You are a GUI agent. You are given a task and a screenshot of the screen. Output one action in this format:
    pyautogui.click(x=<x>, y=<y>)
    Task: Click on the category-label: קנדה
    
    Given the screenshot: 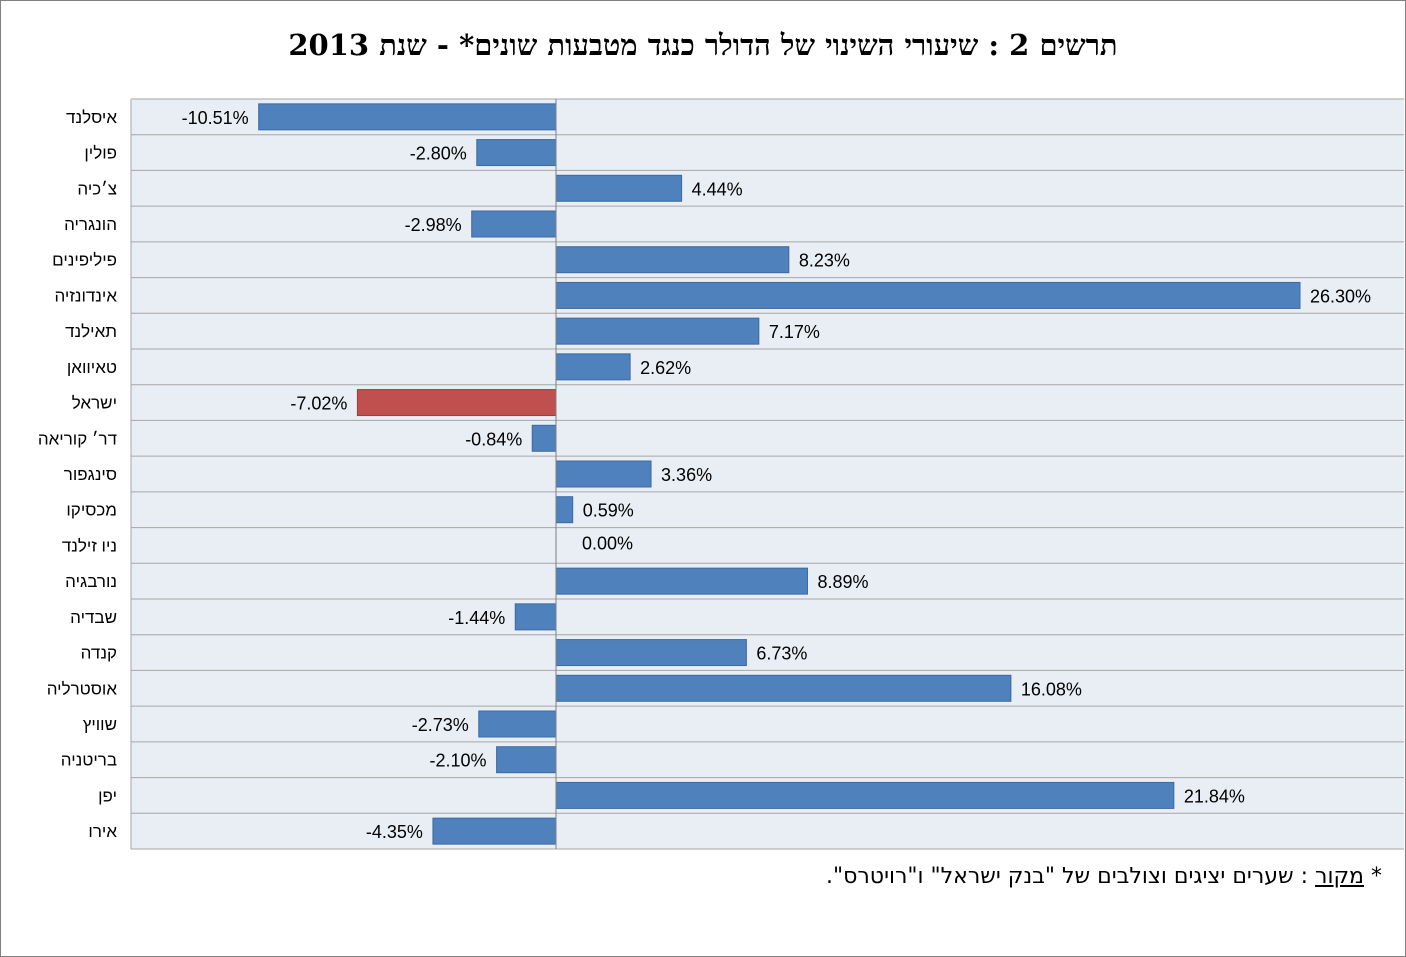 What is the action you would take?
    pyautogui.click(x=99, y=653)
    